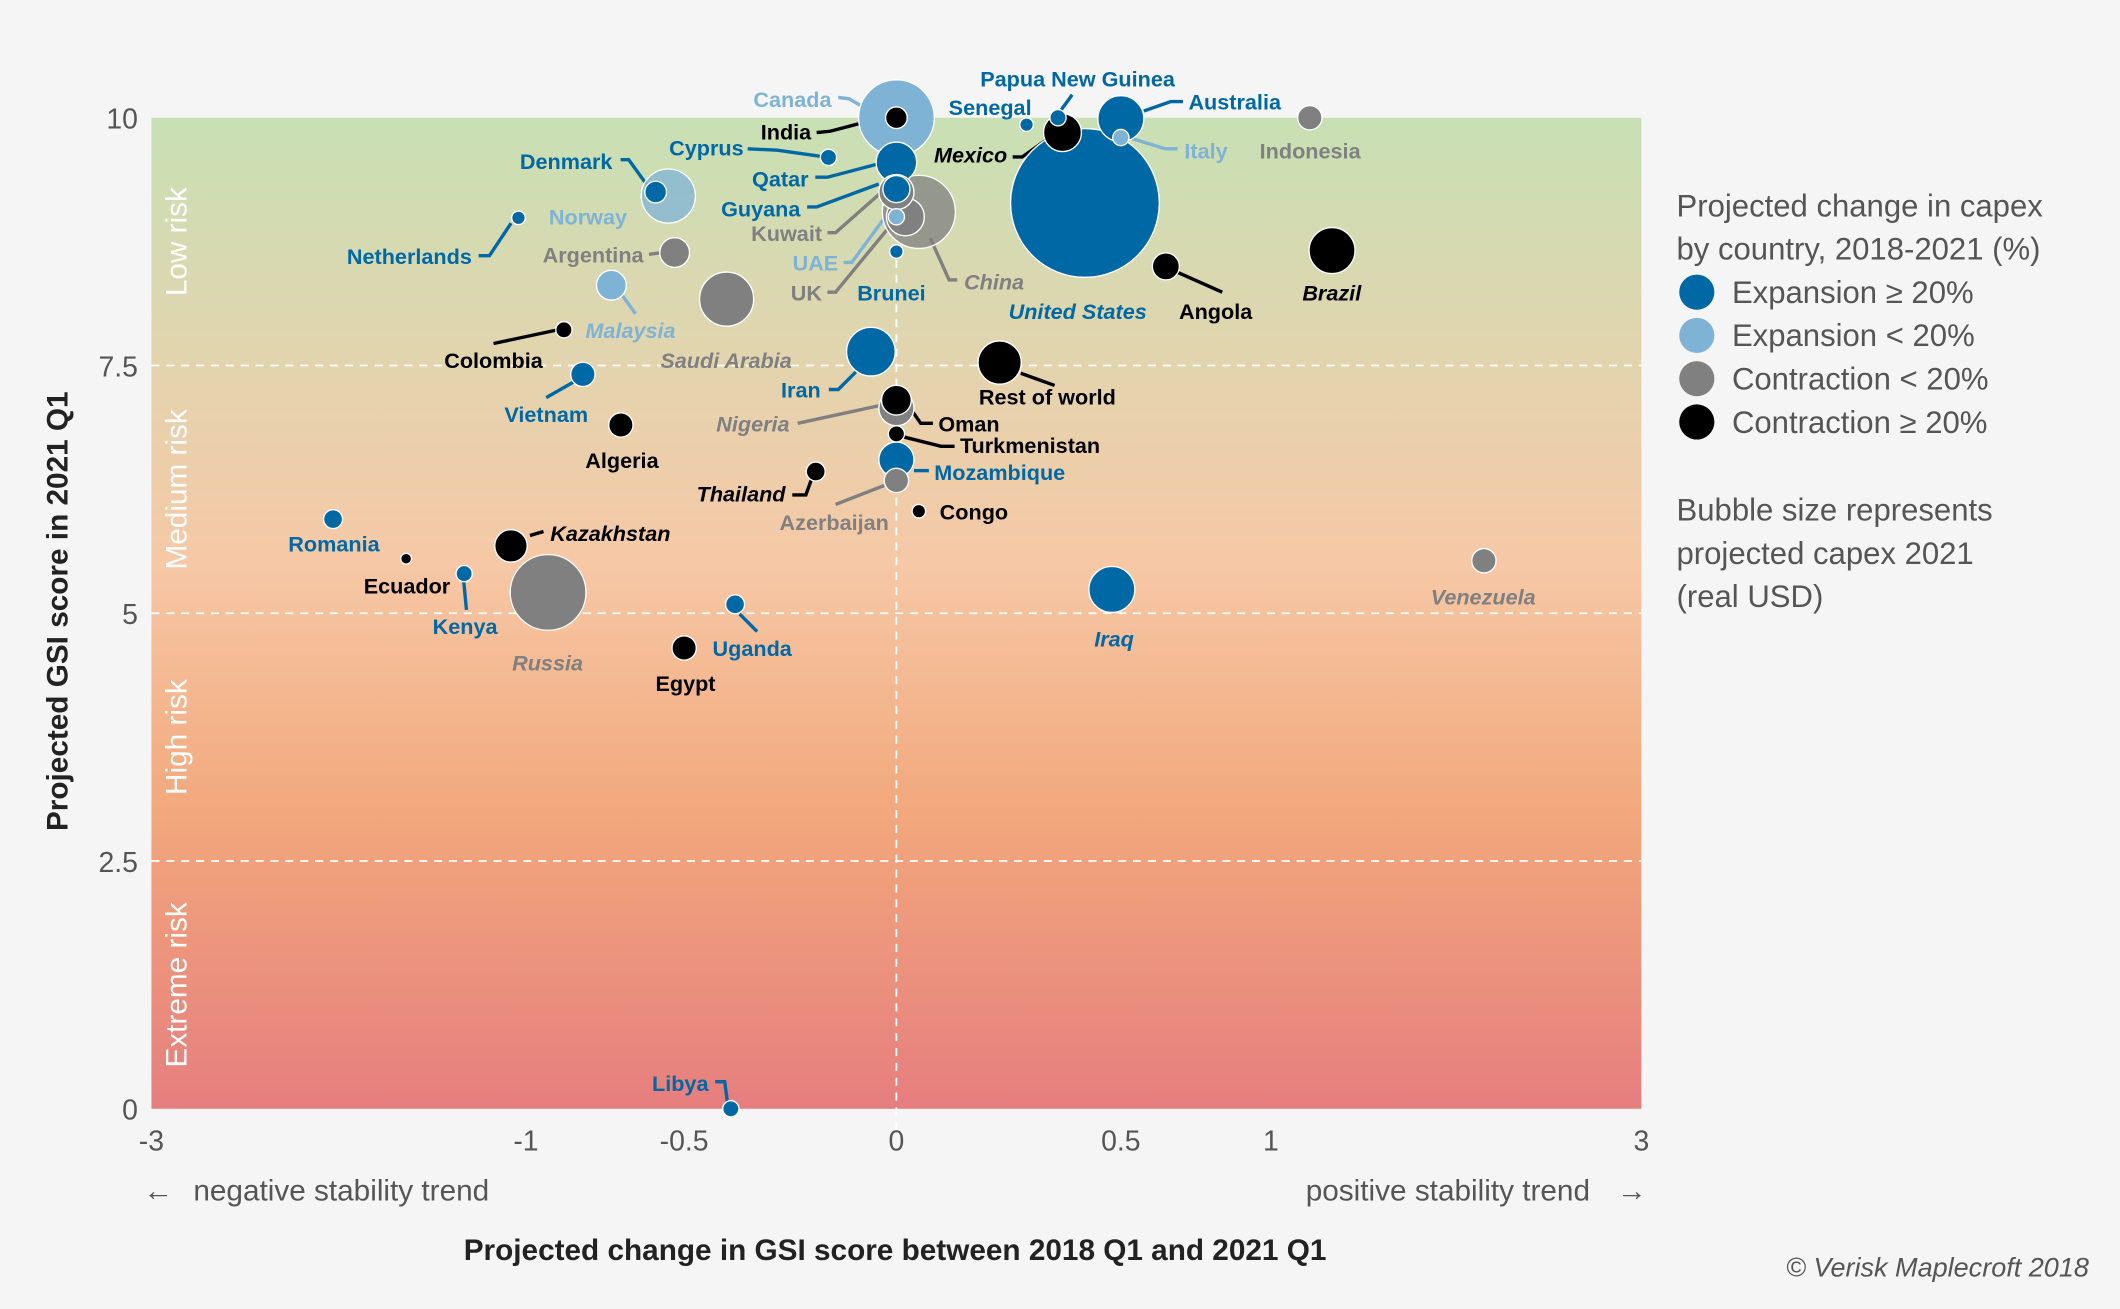 The height and width of the screenshot is (1309, 2120). What do you see at coordinates (1166, 266) in the screenshot?
I see `bubble-angola` at bounding box center [1166, 266].